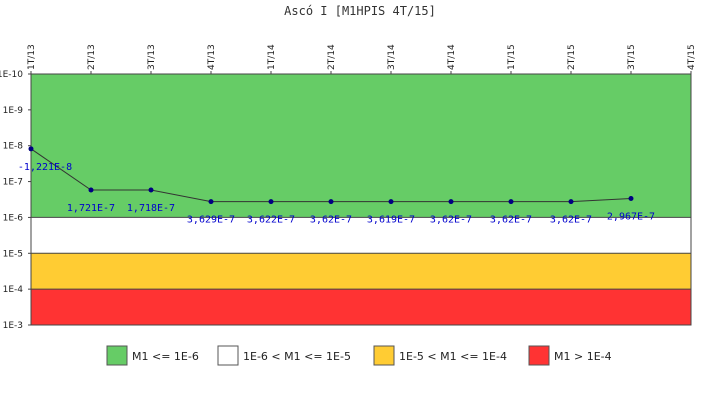 The width and height of the screenshot is (720, 400). Describe the element at coordinates (45, 167) in the screenshot. I see `data-label: -1,221E-8` at that location.